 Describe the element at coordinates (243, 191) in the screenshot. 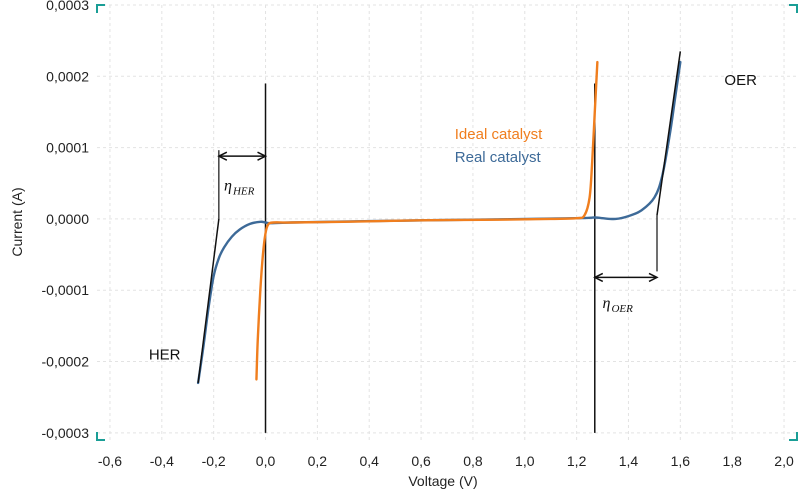

I see `eta-subscript: HER` at that location.